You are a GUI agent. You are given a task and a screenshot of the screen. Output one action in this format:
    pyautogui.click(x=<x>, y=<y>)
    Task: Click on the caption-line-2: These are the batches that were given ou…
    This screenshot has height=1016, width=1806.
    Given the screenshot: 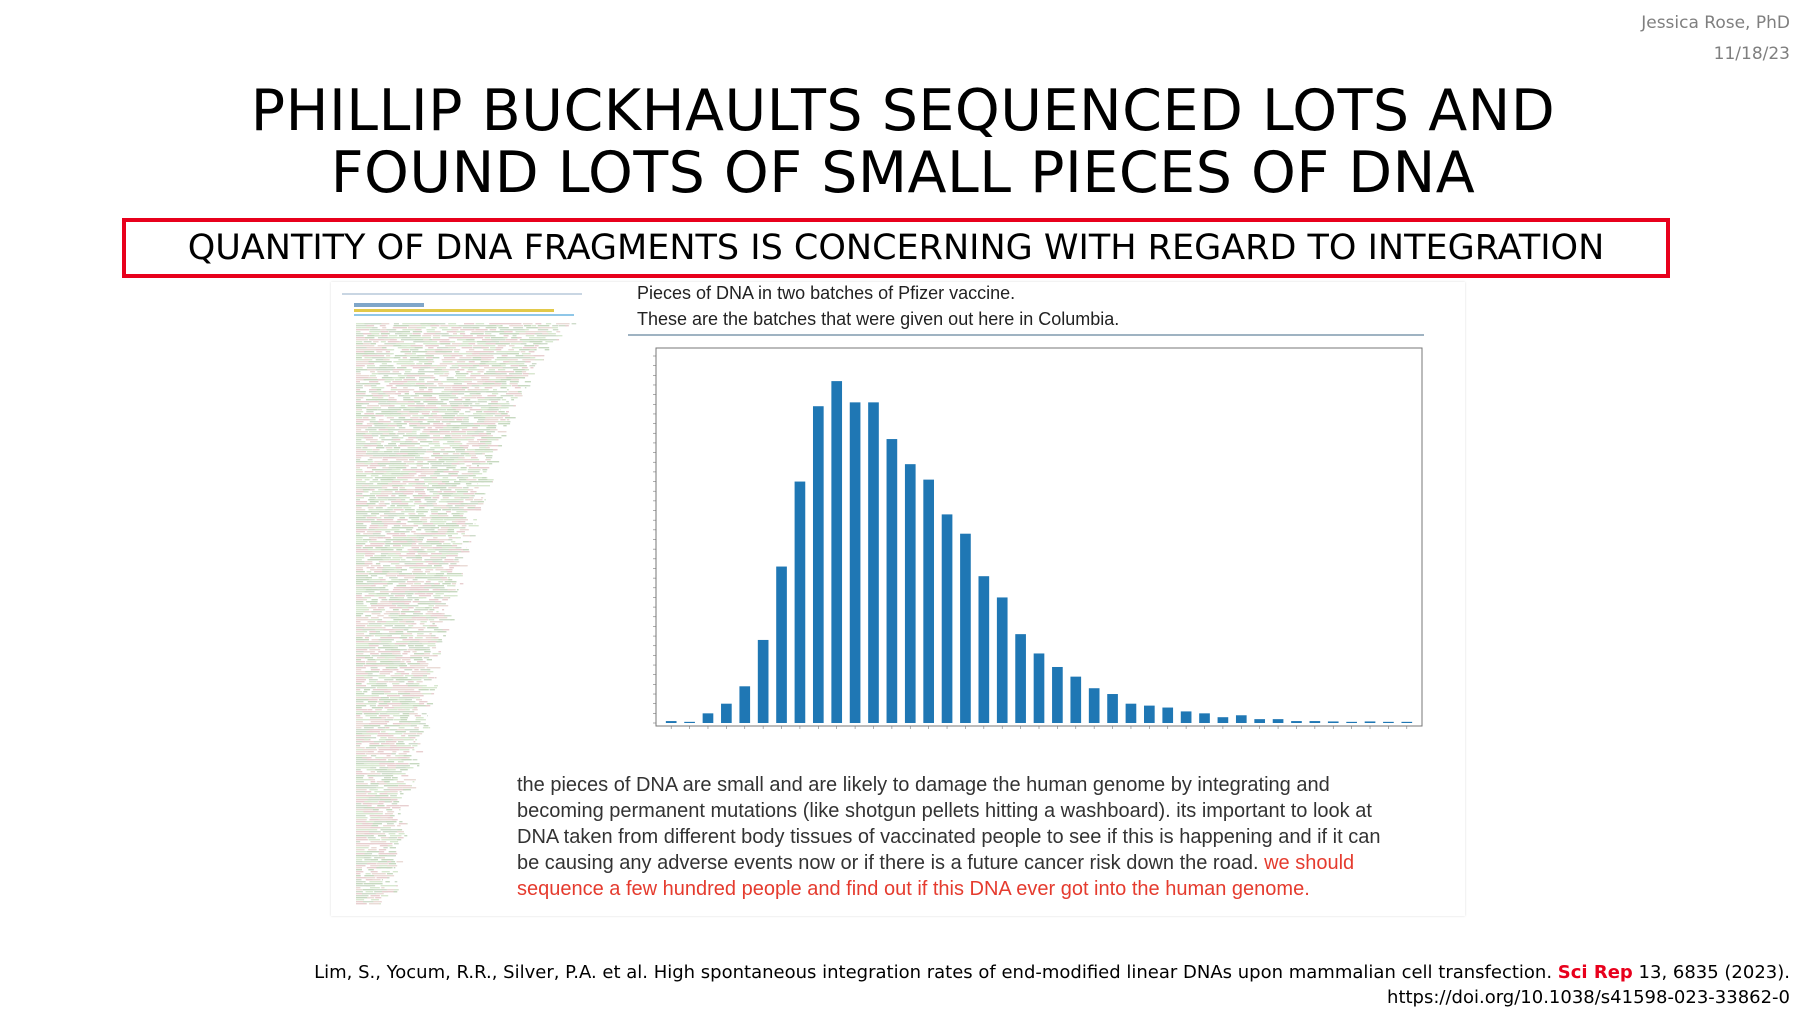 What is the action you would take?
    pyautogui.click(x=878, y=319)
    